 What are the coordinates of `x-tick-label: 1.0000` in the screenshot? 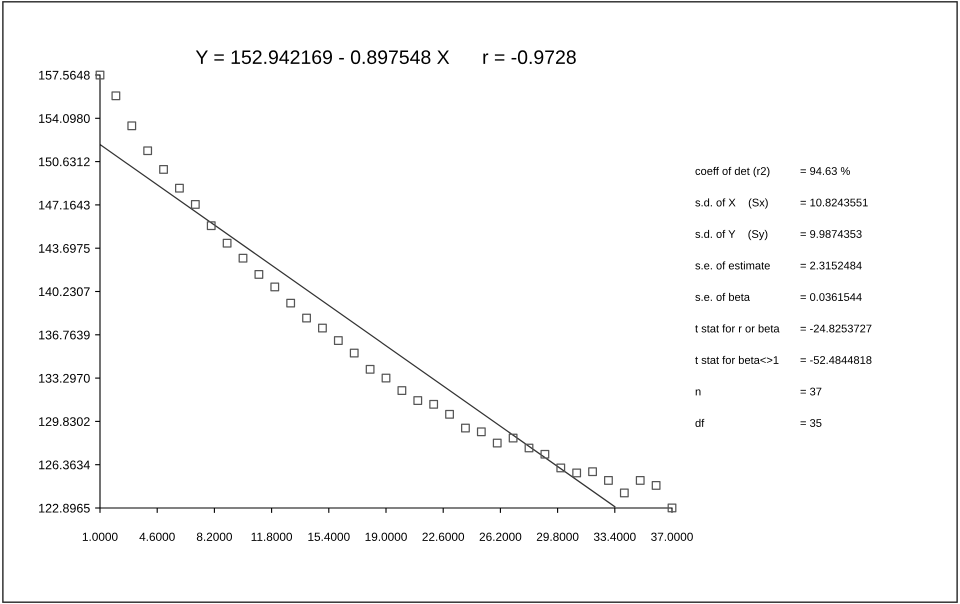 It's located at (100, 536).